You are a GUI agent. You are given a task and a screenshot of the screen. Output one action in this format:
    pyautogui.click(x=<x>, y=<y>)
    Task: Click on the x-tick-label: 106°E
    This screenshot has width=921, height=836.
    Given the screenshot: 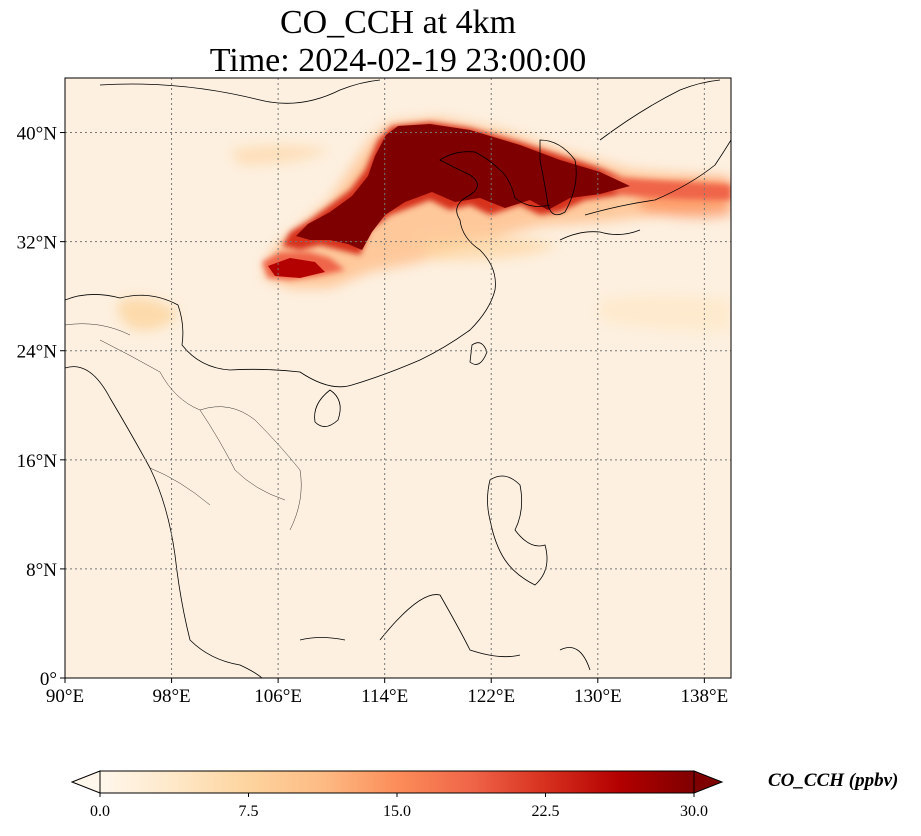 What is the action you would take?
    pyautogui.click(x=278, y=696)
    